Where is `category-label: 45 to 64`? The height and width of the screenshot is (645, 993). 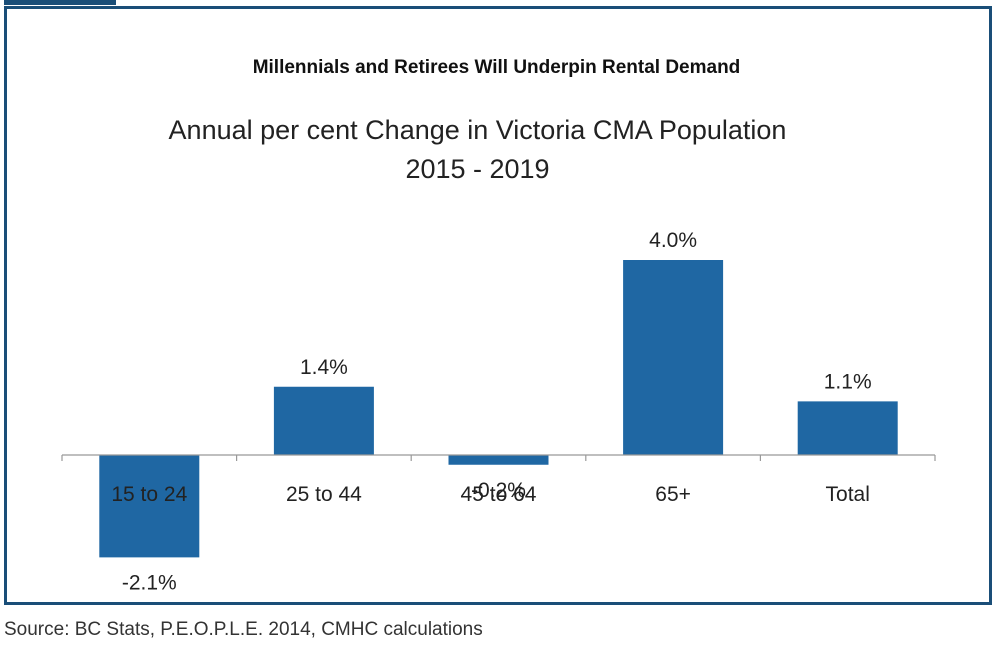 category-label: 45 to 64 is located at coordinates (499, 494).